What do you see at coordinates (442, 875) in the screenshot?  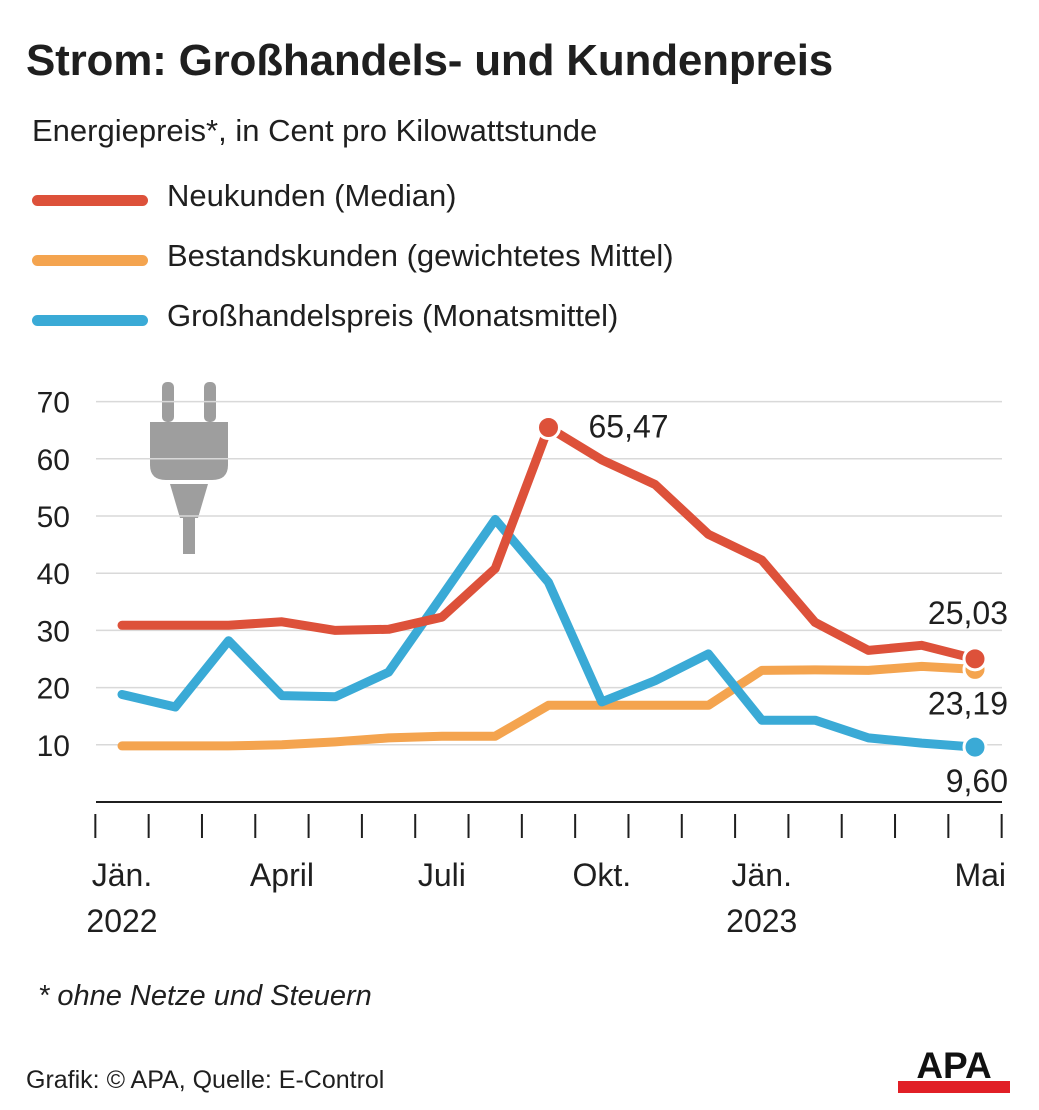 I see `x-tick-label: Juli` at bounding box center [442, 875].